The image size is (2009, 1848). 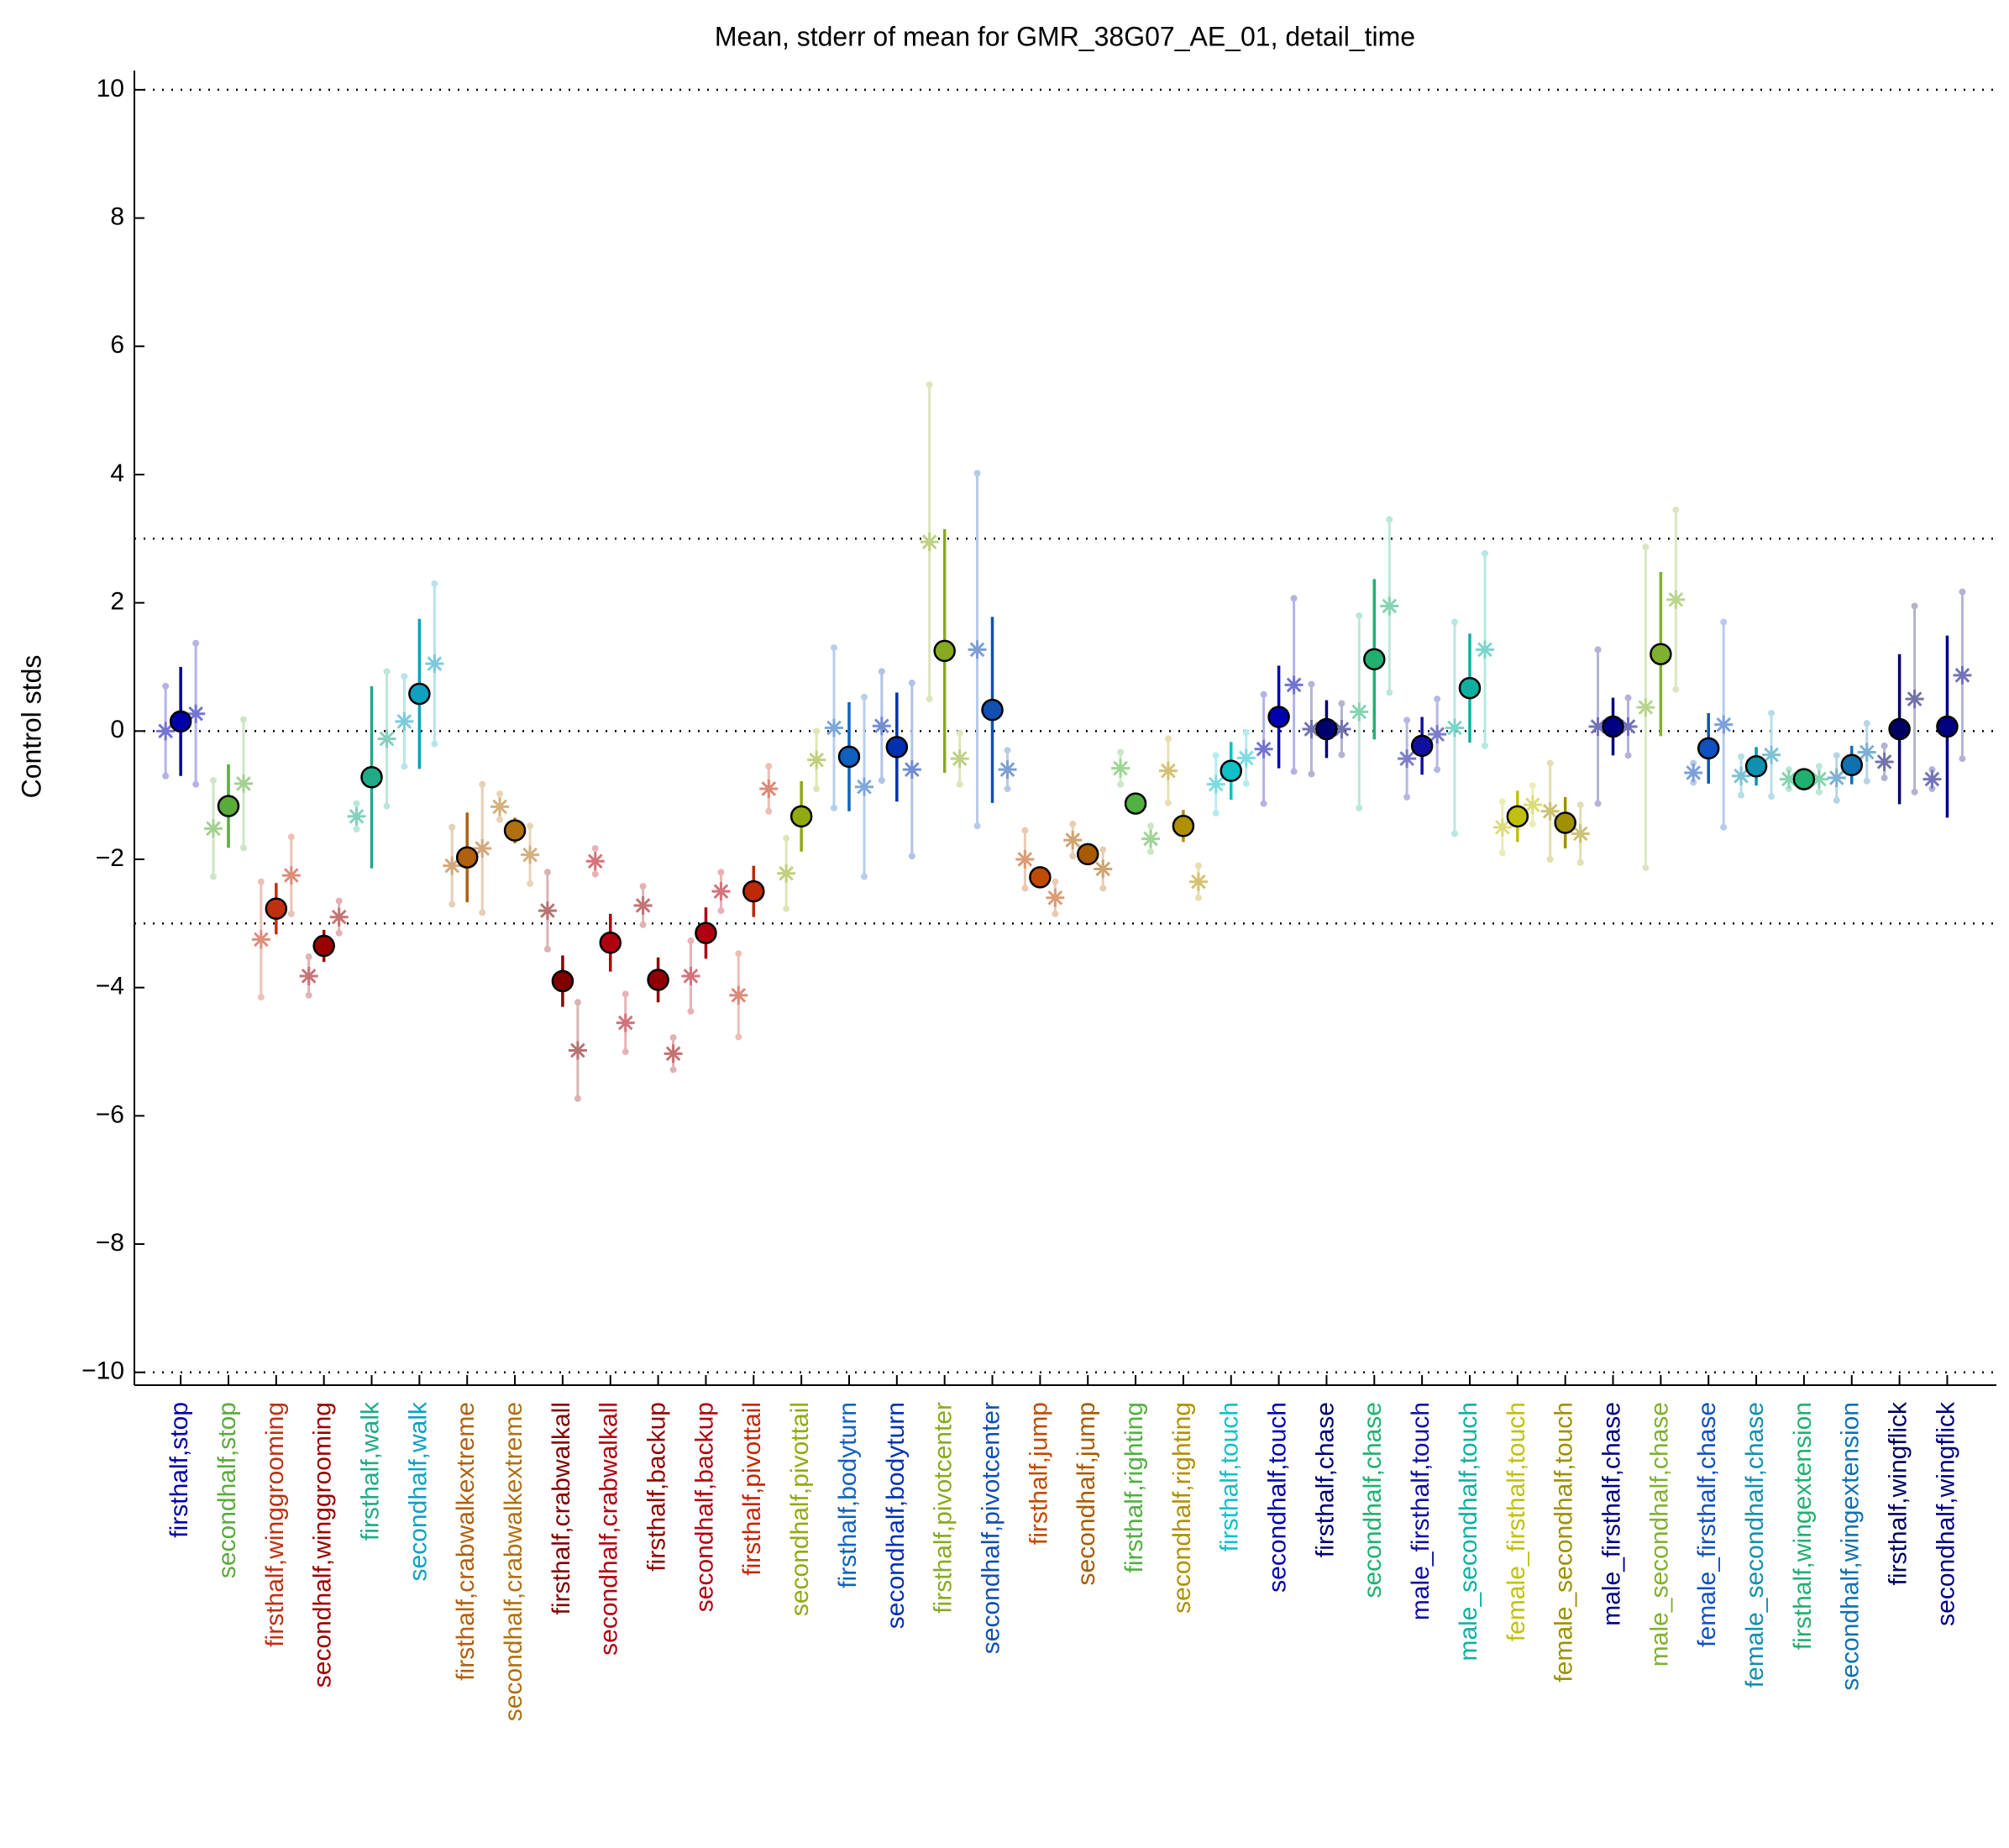 What do you see at coordinates (800, 1509) in the screenshot?
I see `x-tick-label: secondhalf,pivottail` at bounding box center [800, 1509].